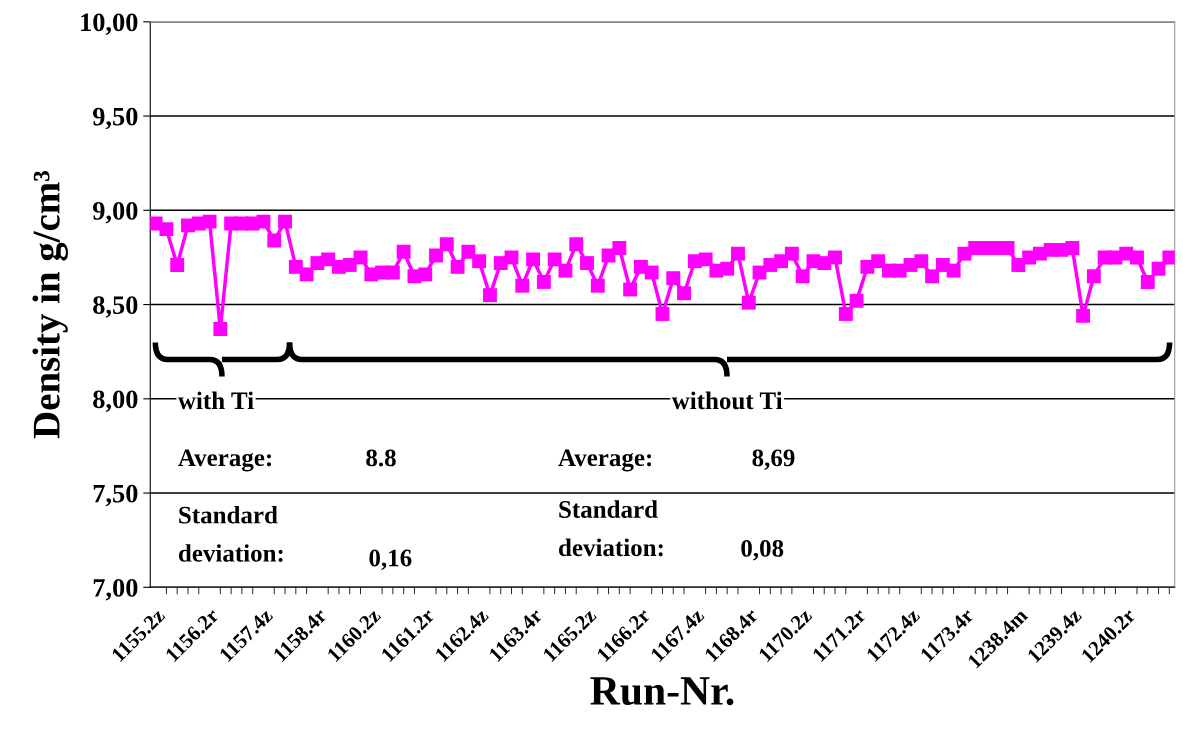  What do you see at coordinates (727, 400) in the screenshot?
I see `annotation: without Ti` at bounding box center [727, 400].